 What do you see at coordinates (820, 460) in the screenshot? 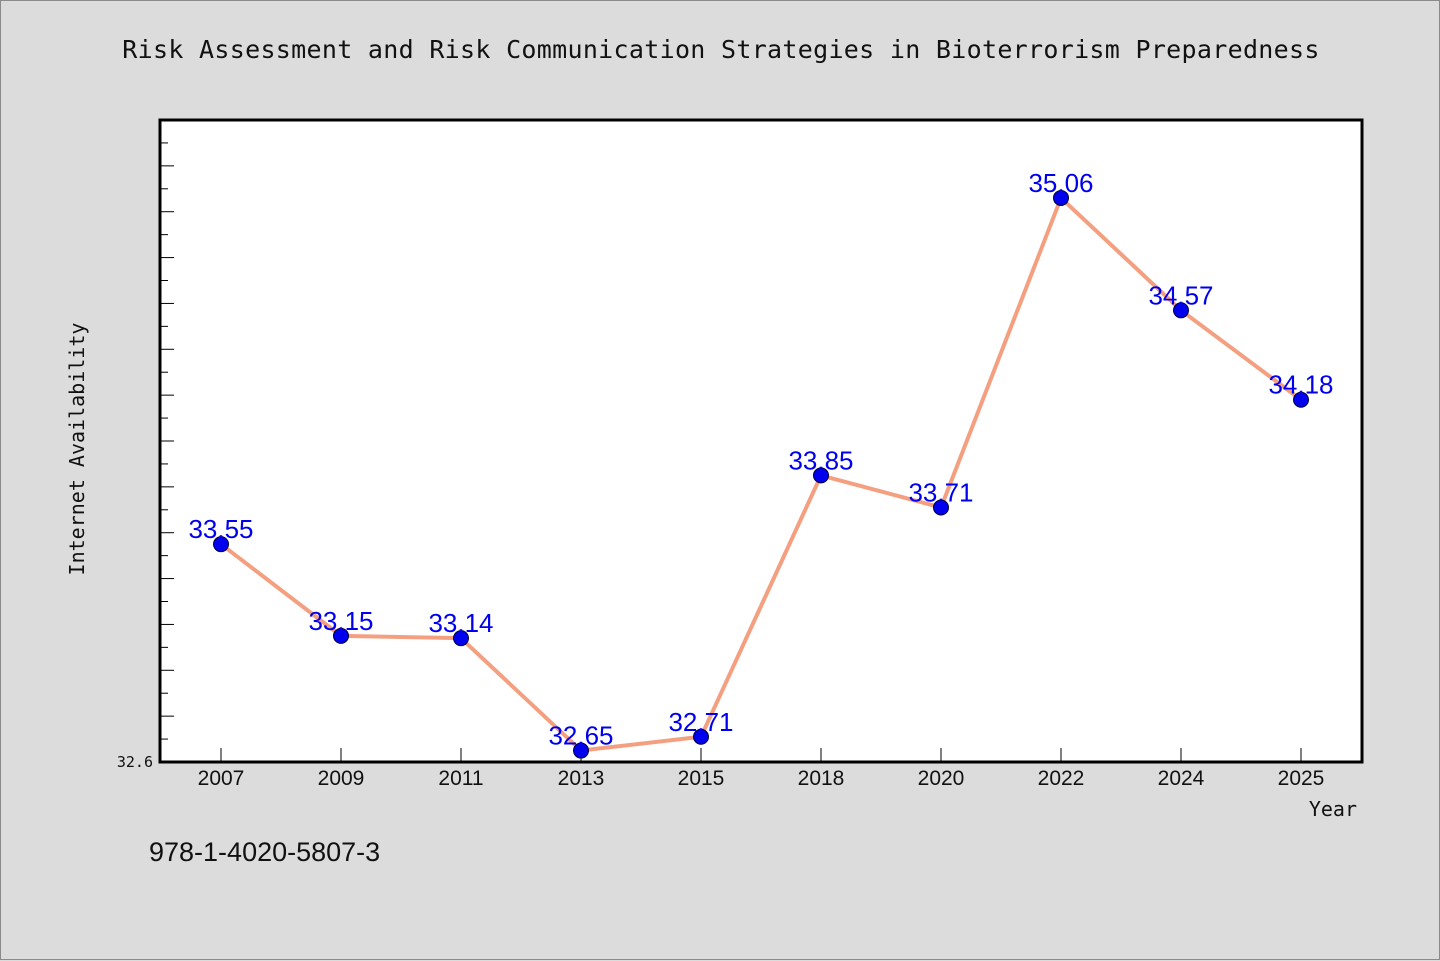
I see `data-label: 33.85` at bounding box center [820, 460].